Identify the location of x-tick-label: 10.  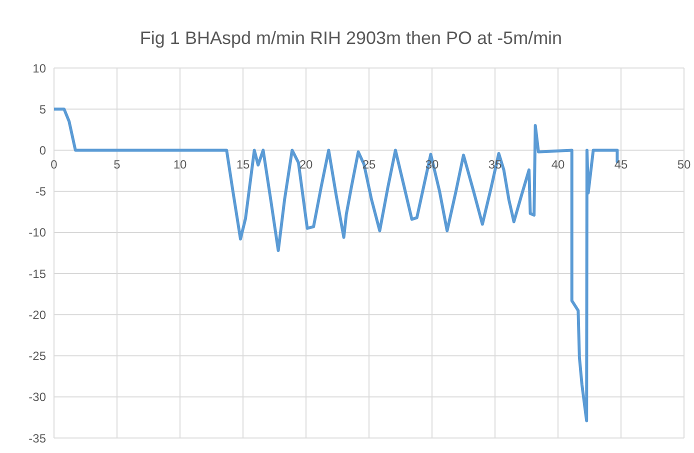
(180, 165).